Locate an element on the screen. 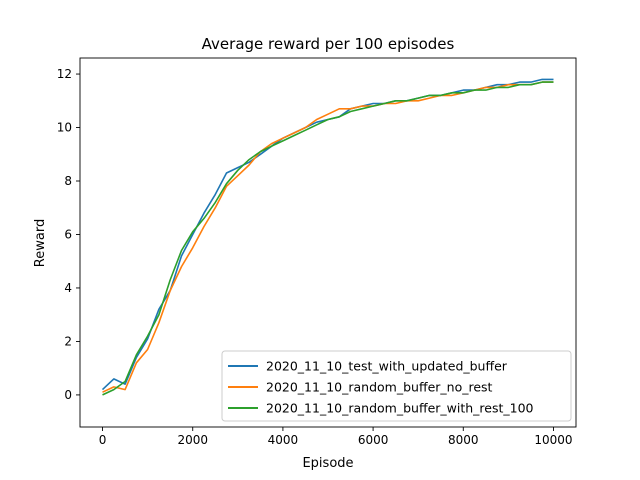 The width and height of the screenshot is (640, 480). legend-label-2: 2020_11_10_random_buffer_no_rest is located at coordinates (379, 387).